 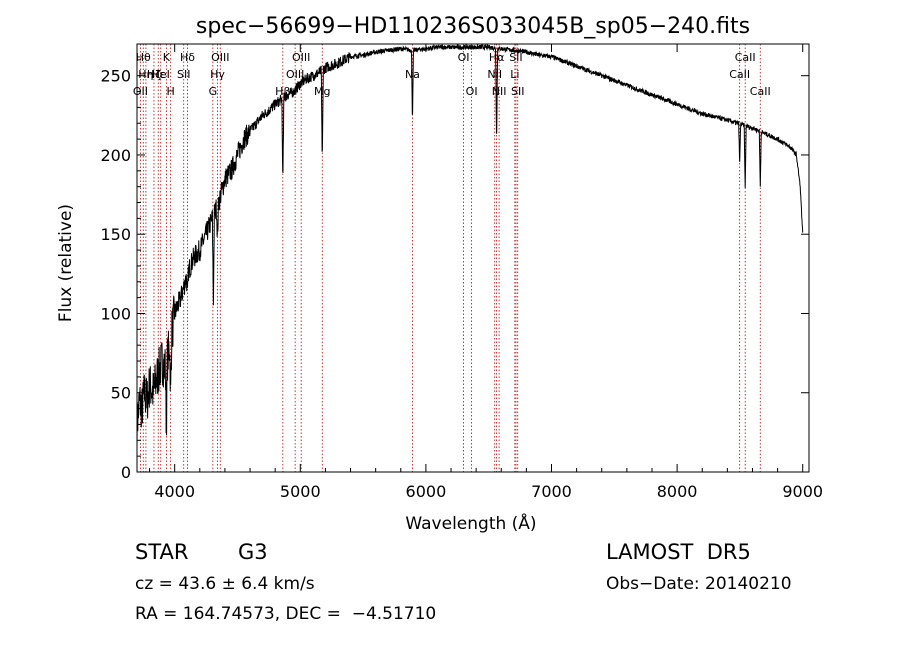 I want to click on line-marker-label: Mg, so click(x=322, y=91).